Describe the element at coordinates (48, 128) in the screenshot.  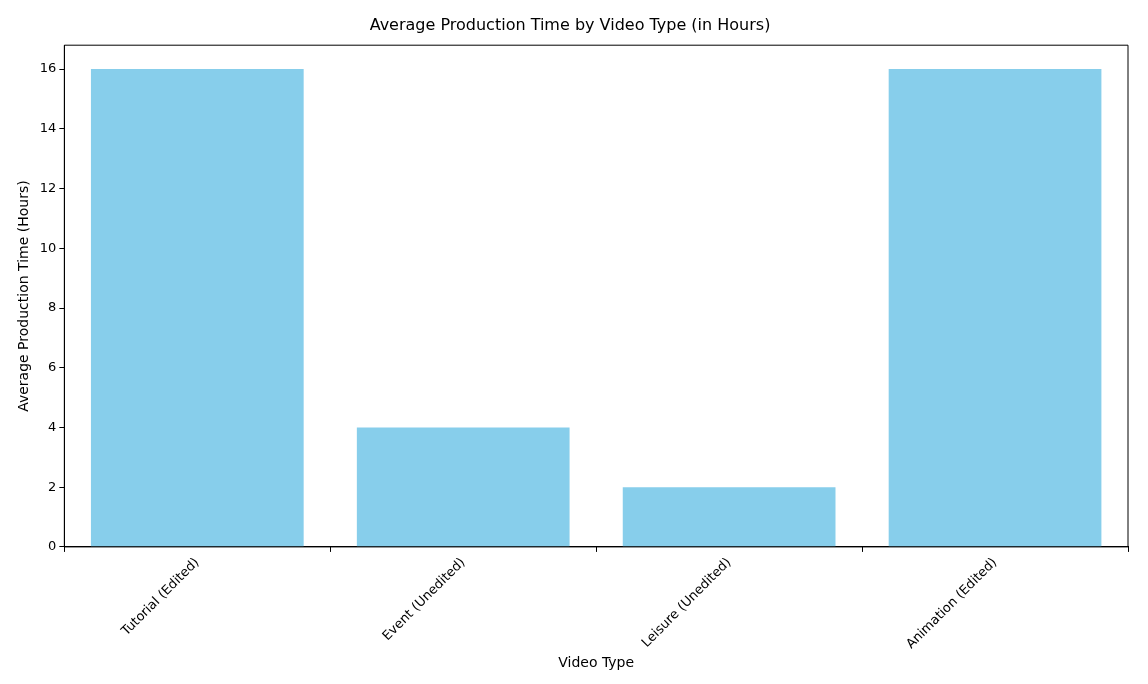
I see `y-tick-label: 14` at that location.